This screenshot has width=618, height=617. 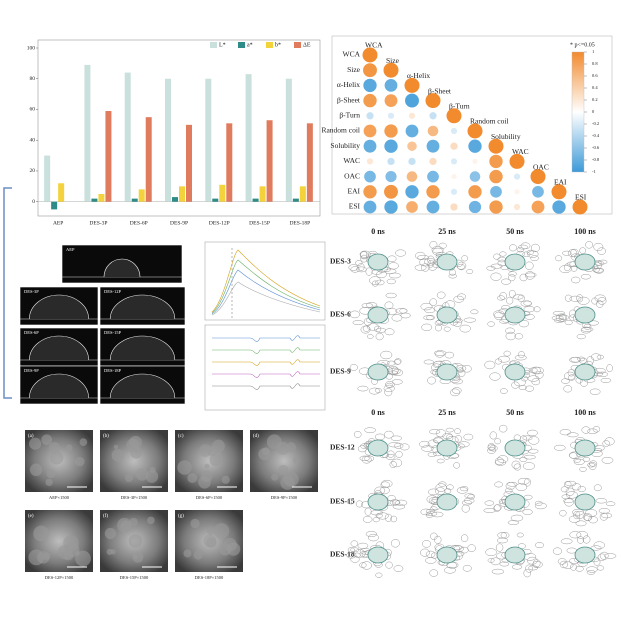 I want to click on colorbar, so click(x=578, y=112).